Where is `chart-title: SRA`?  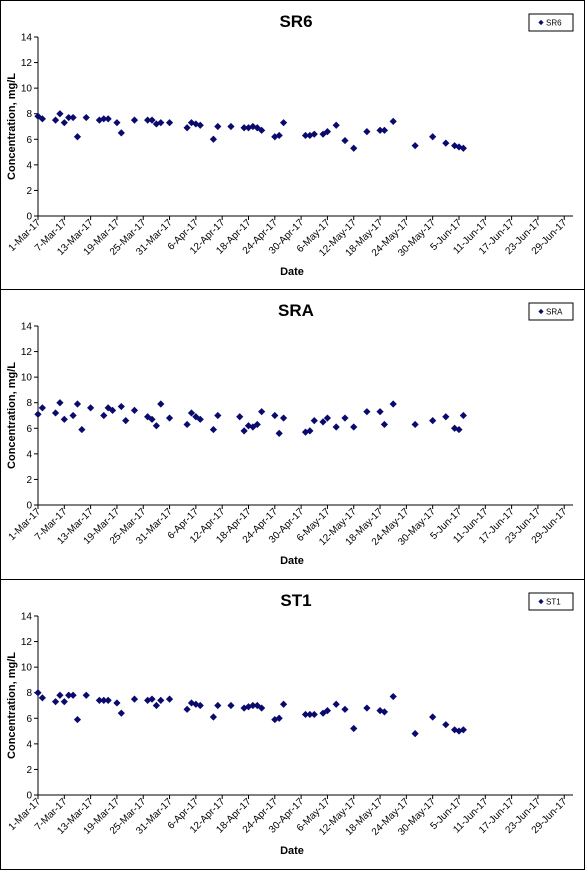 chart-title: SRA is located at coordinates (296, 310).